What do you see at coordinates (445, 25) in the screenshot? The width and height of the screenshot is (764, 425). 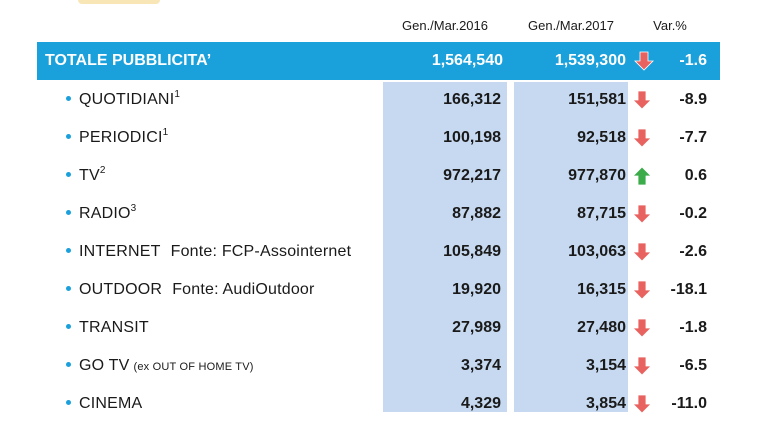 I see `header-2016: Gen./Mar.2016` at bounding box center [445, 25].